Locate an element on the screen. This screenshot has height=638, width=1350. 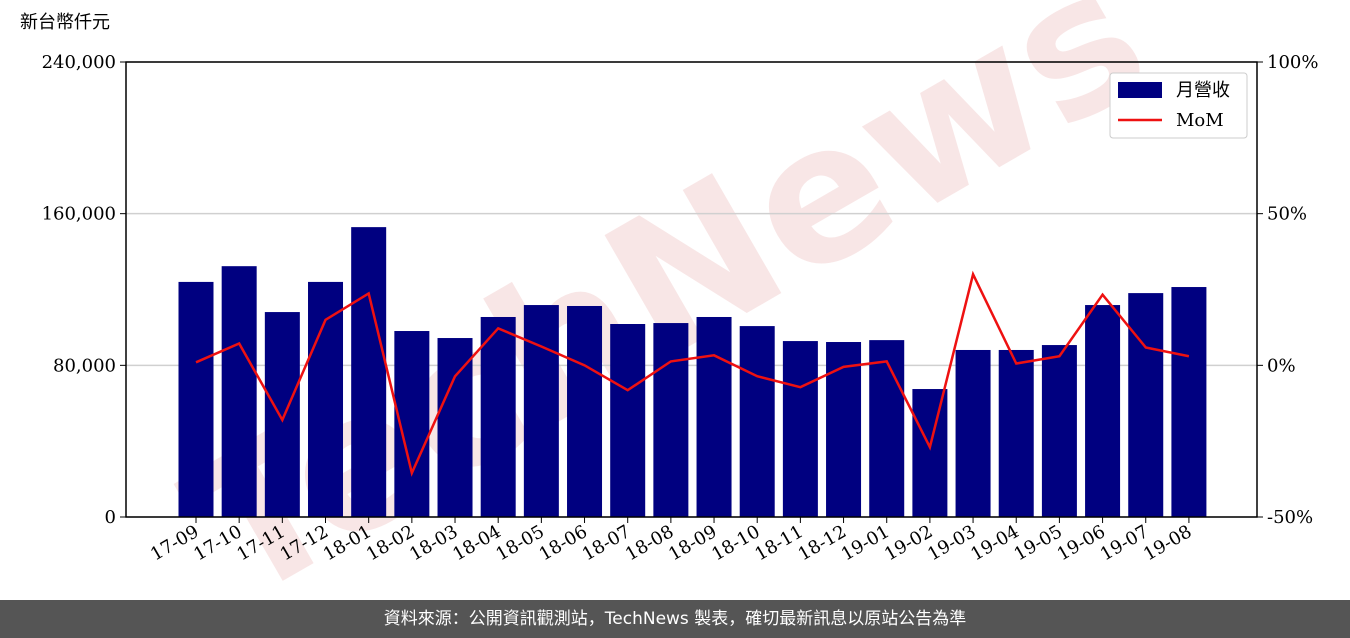
y2-tick-label: 100% is located at coordinates (1292, 62).